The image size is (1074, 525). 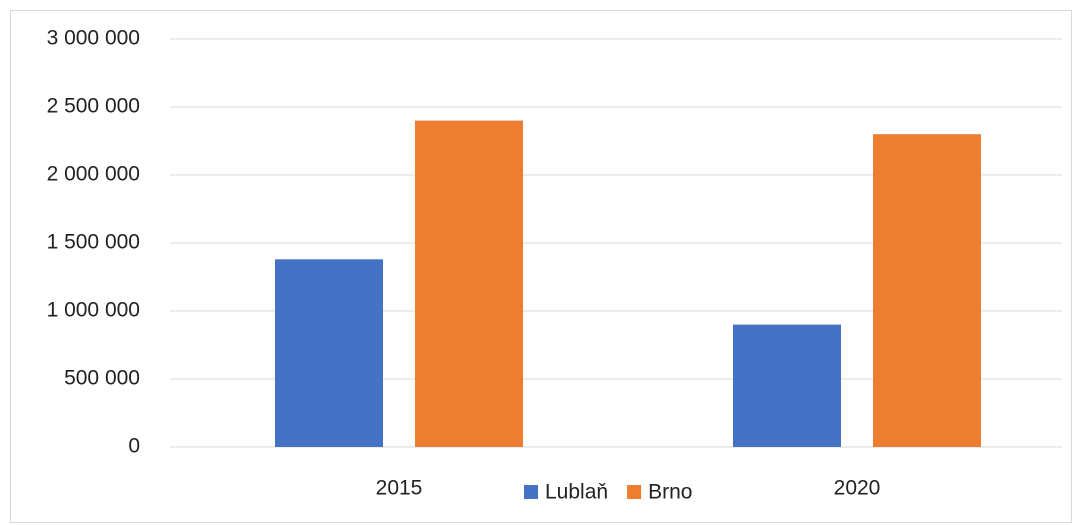 I want to click on legend-label: Brno, so click(x=670, y=492).